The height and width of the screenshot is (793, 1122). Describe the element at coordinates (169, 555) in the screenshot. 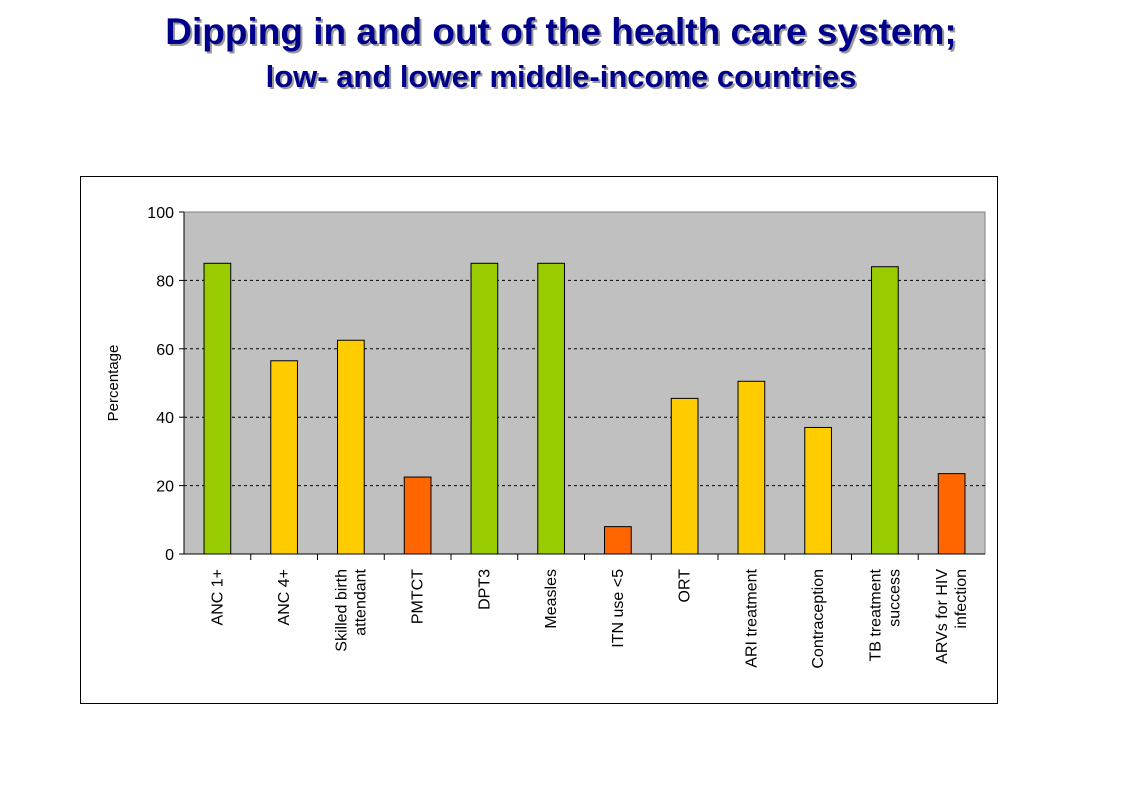

I see `y-tick-label: 0` at that location.